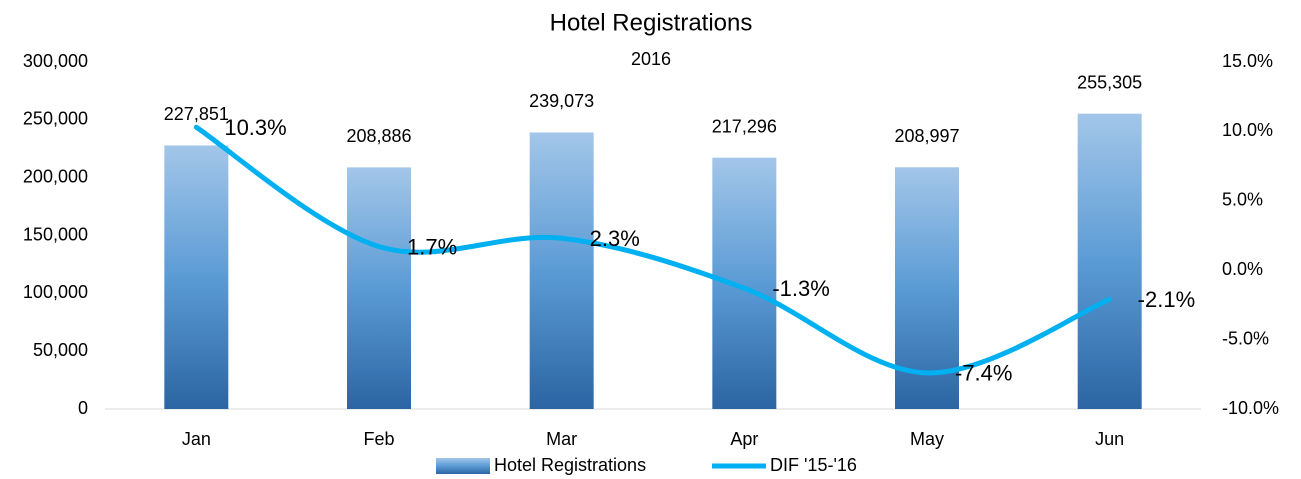 The image size is (1301, 479). I want to click on y-tick-label: 100,000, so click(55, 292).